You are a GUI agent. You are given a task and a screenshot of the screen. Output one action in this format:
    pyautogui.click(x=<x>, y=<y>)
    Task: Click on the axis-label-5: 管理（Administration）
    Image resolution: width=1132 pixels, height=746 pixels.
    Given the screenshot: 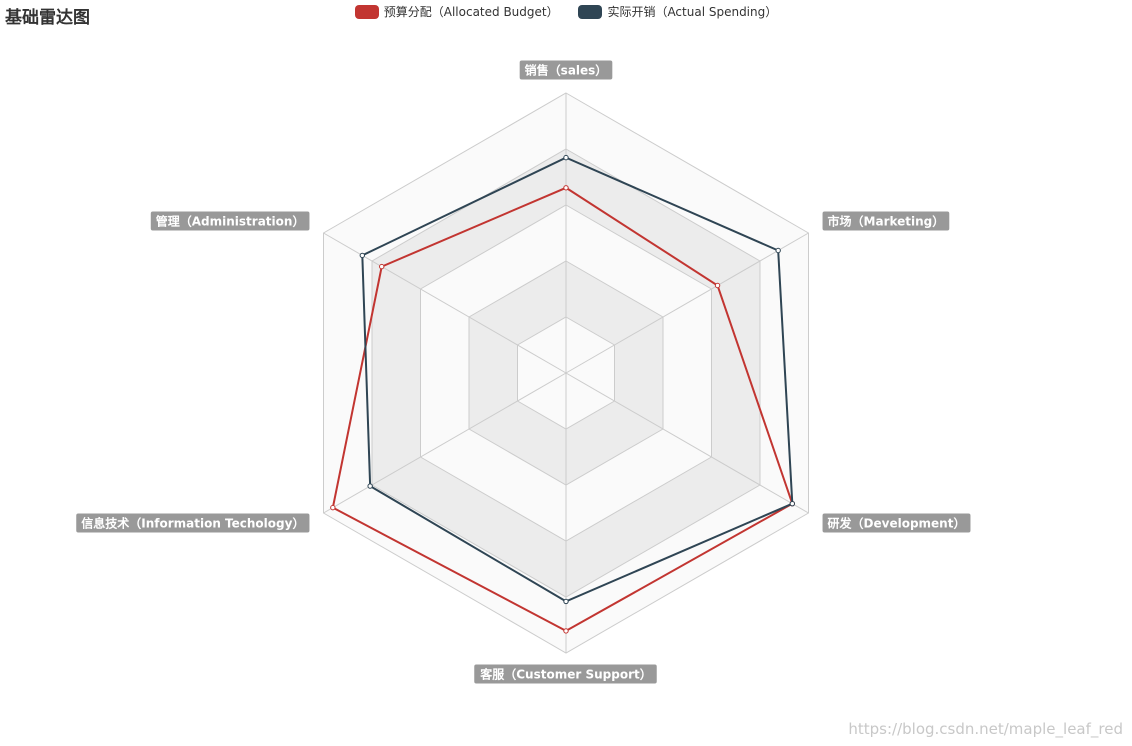 What is the action you would take?
    pyautogui.click(x=230, y=221)
    